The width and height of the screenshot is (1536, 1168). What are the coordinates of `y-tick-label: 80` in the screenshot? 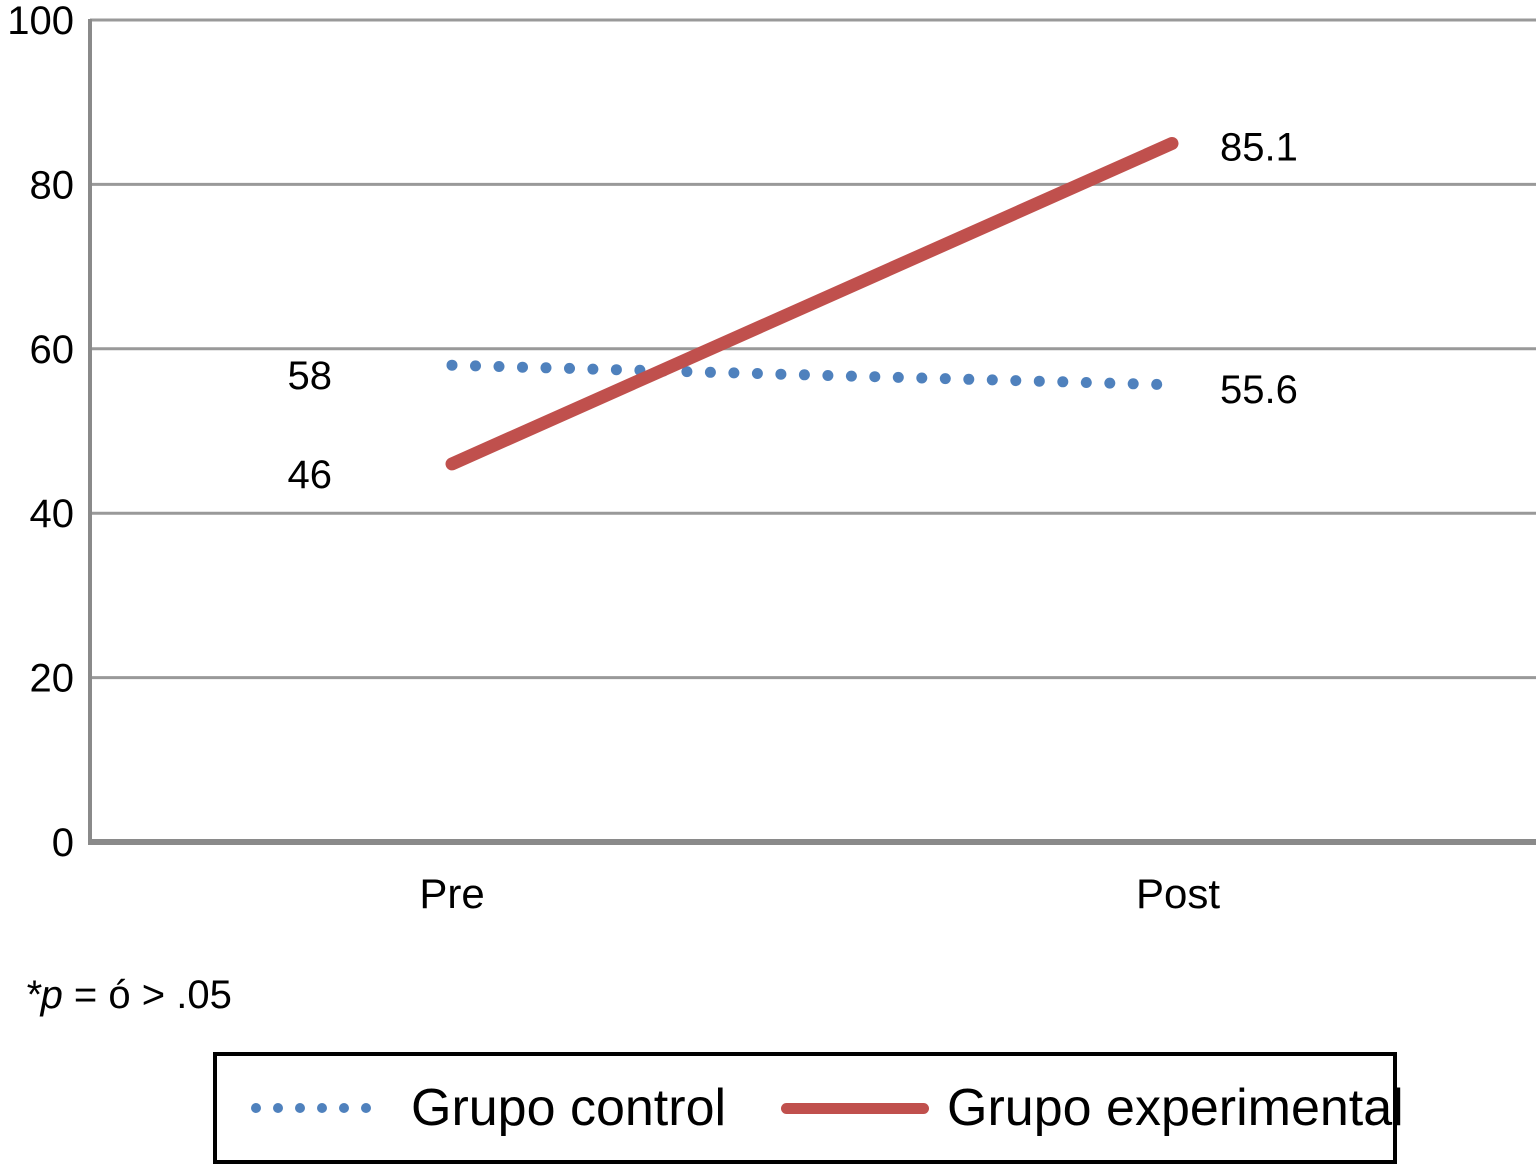 It's located at (52, 185).